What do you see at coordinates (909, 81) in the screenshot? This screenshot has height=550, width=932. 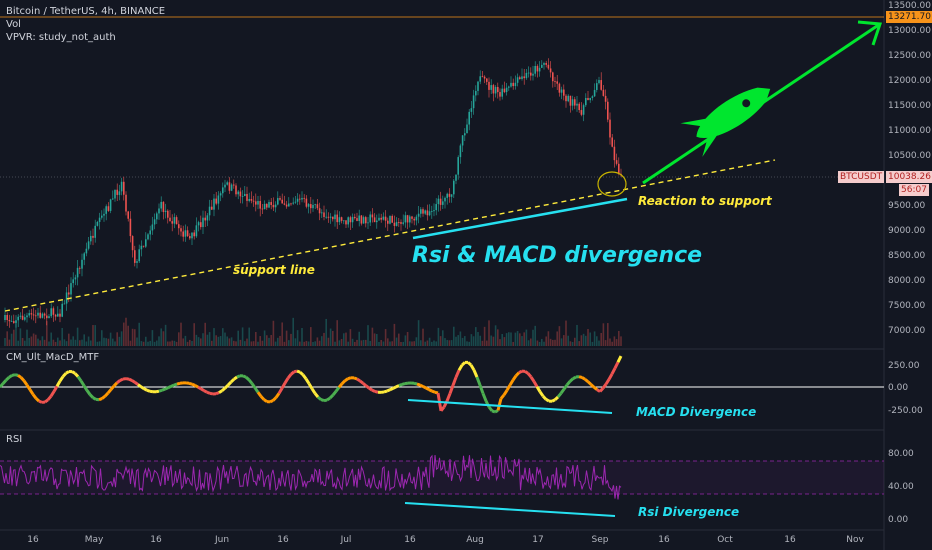 I see `price-axis-label: 12000.00` at bounding box center [909, 81].